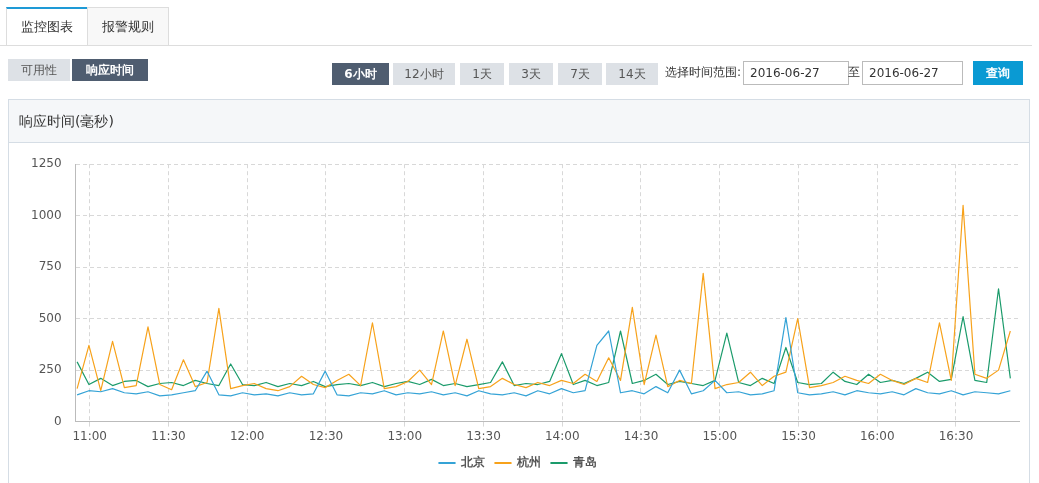 The image size is (1039, 483). What do you see at coordinates (46, 214) in the screenshot?
I see `y-tick-label: 1000` at bounding box center [46, 214].